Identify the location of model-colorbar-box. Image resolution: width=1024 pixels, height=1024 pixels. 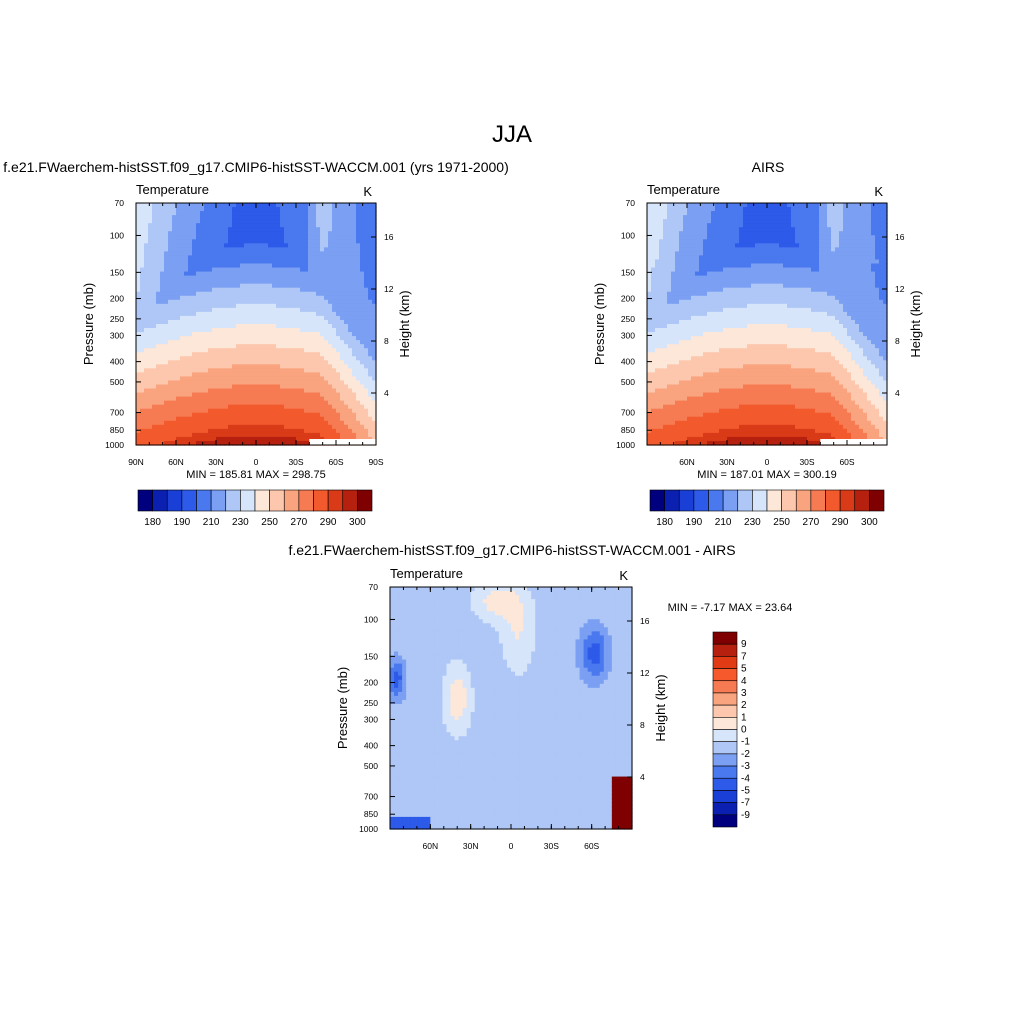
(277, 500).